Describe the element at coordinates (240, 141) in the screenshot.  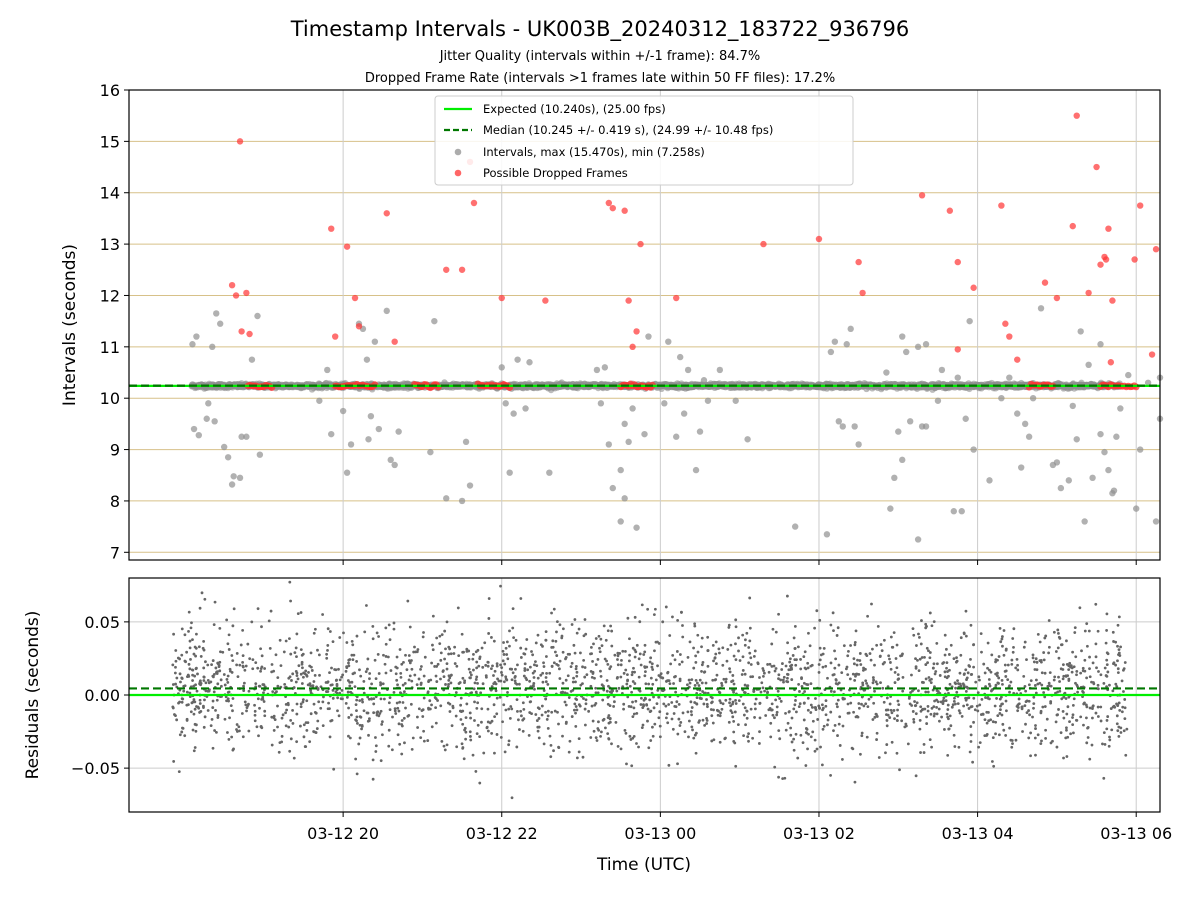
I see `dropped-frame-point` at that location.